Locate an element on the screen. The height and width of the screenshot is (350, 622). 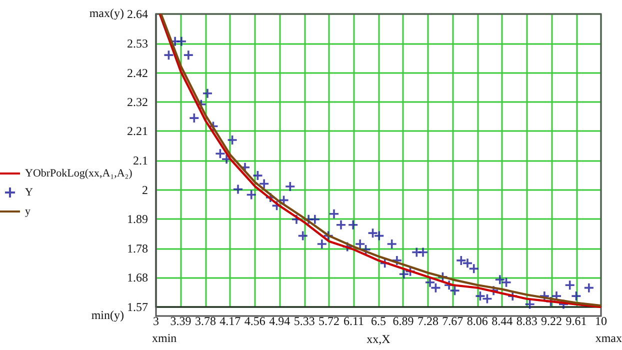
y-tick-label: 2.42 is located at coordinates (137, 73).